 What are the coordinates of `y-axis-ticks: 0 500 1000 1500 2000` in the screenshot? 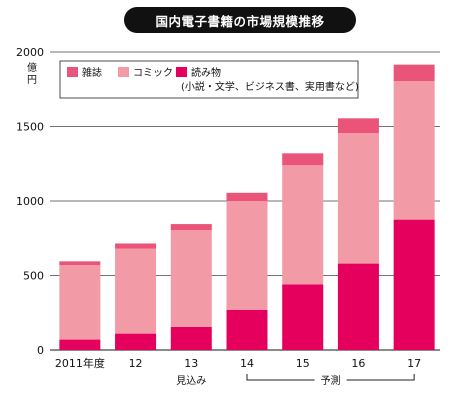 It's located at (30, 201).